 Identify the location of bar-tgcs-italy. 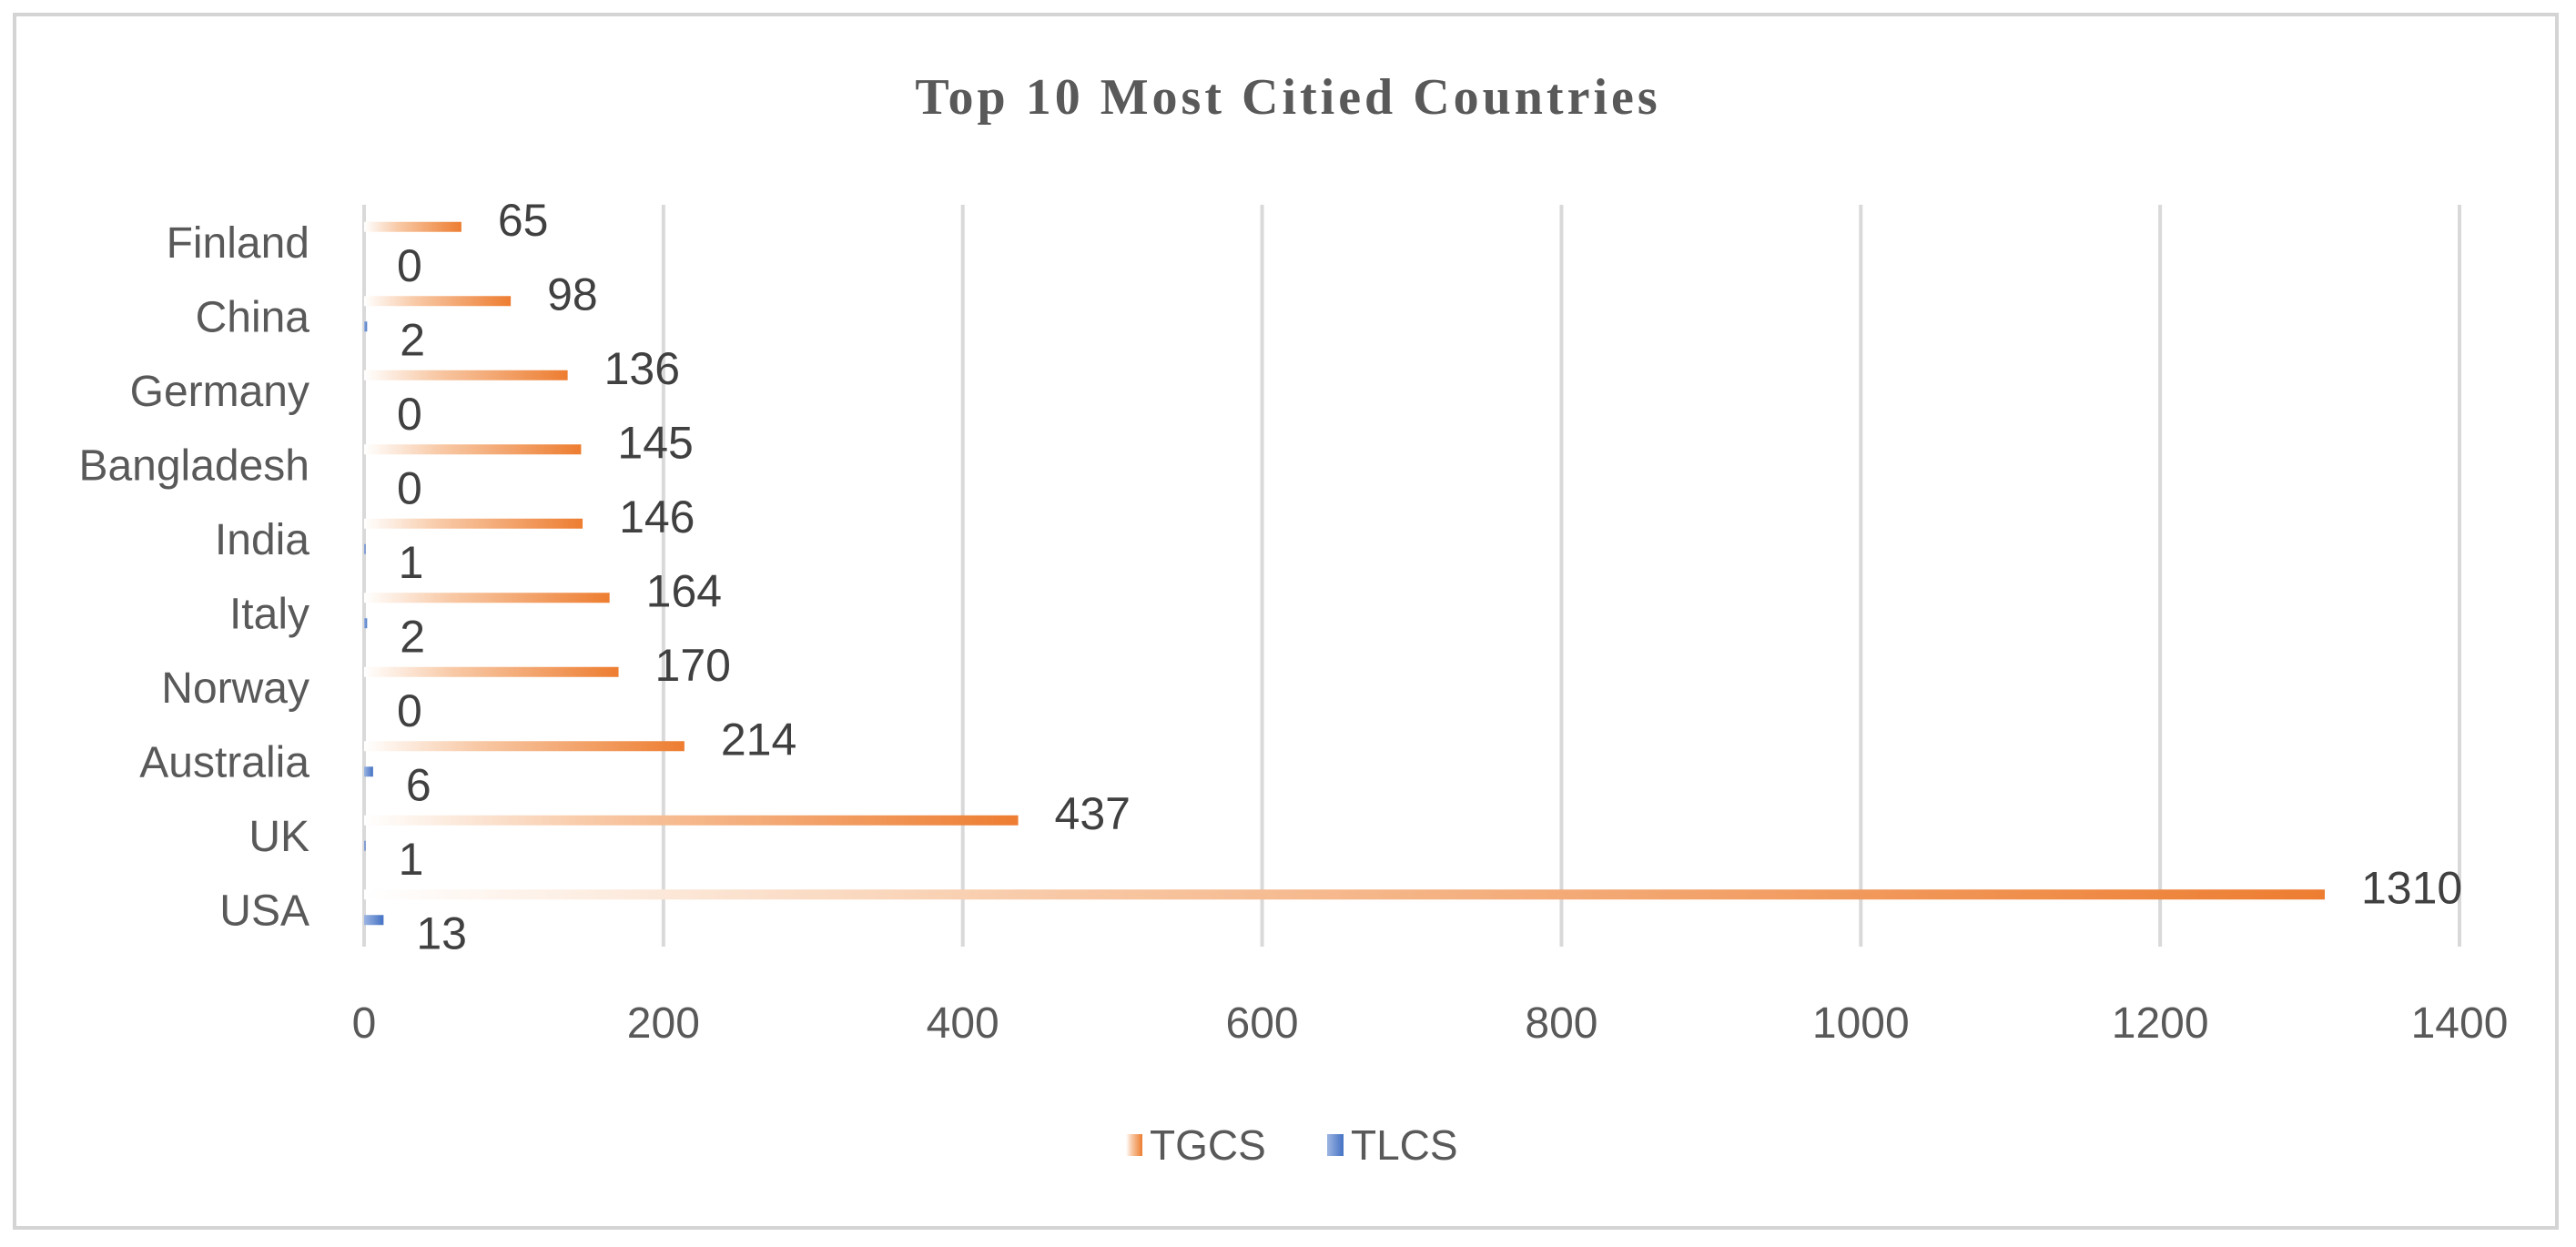
(487, 598).